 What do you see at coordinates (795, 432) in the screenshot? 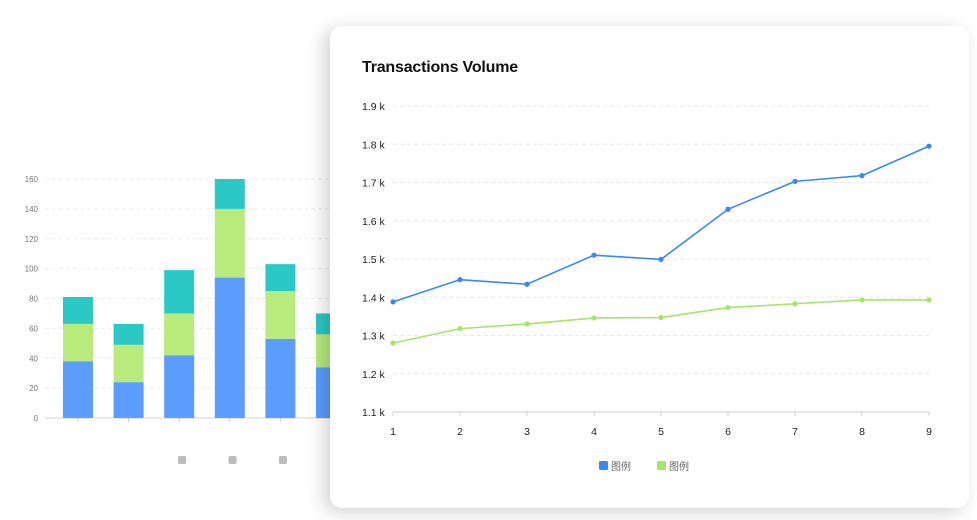
I see `x-tick-label: 7` at bounding box center [795, 432].